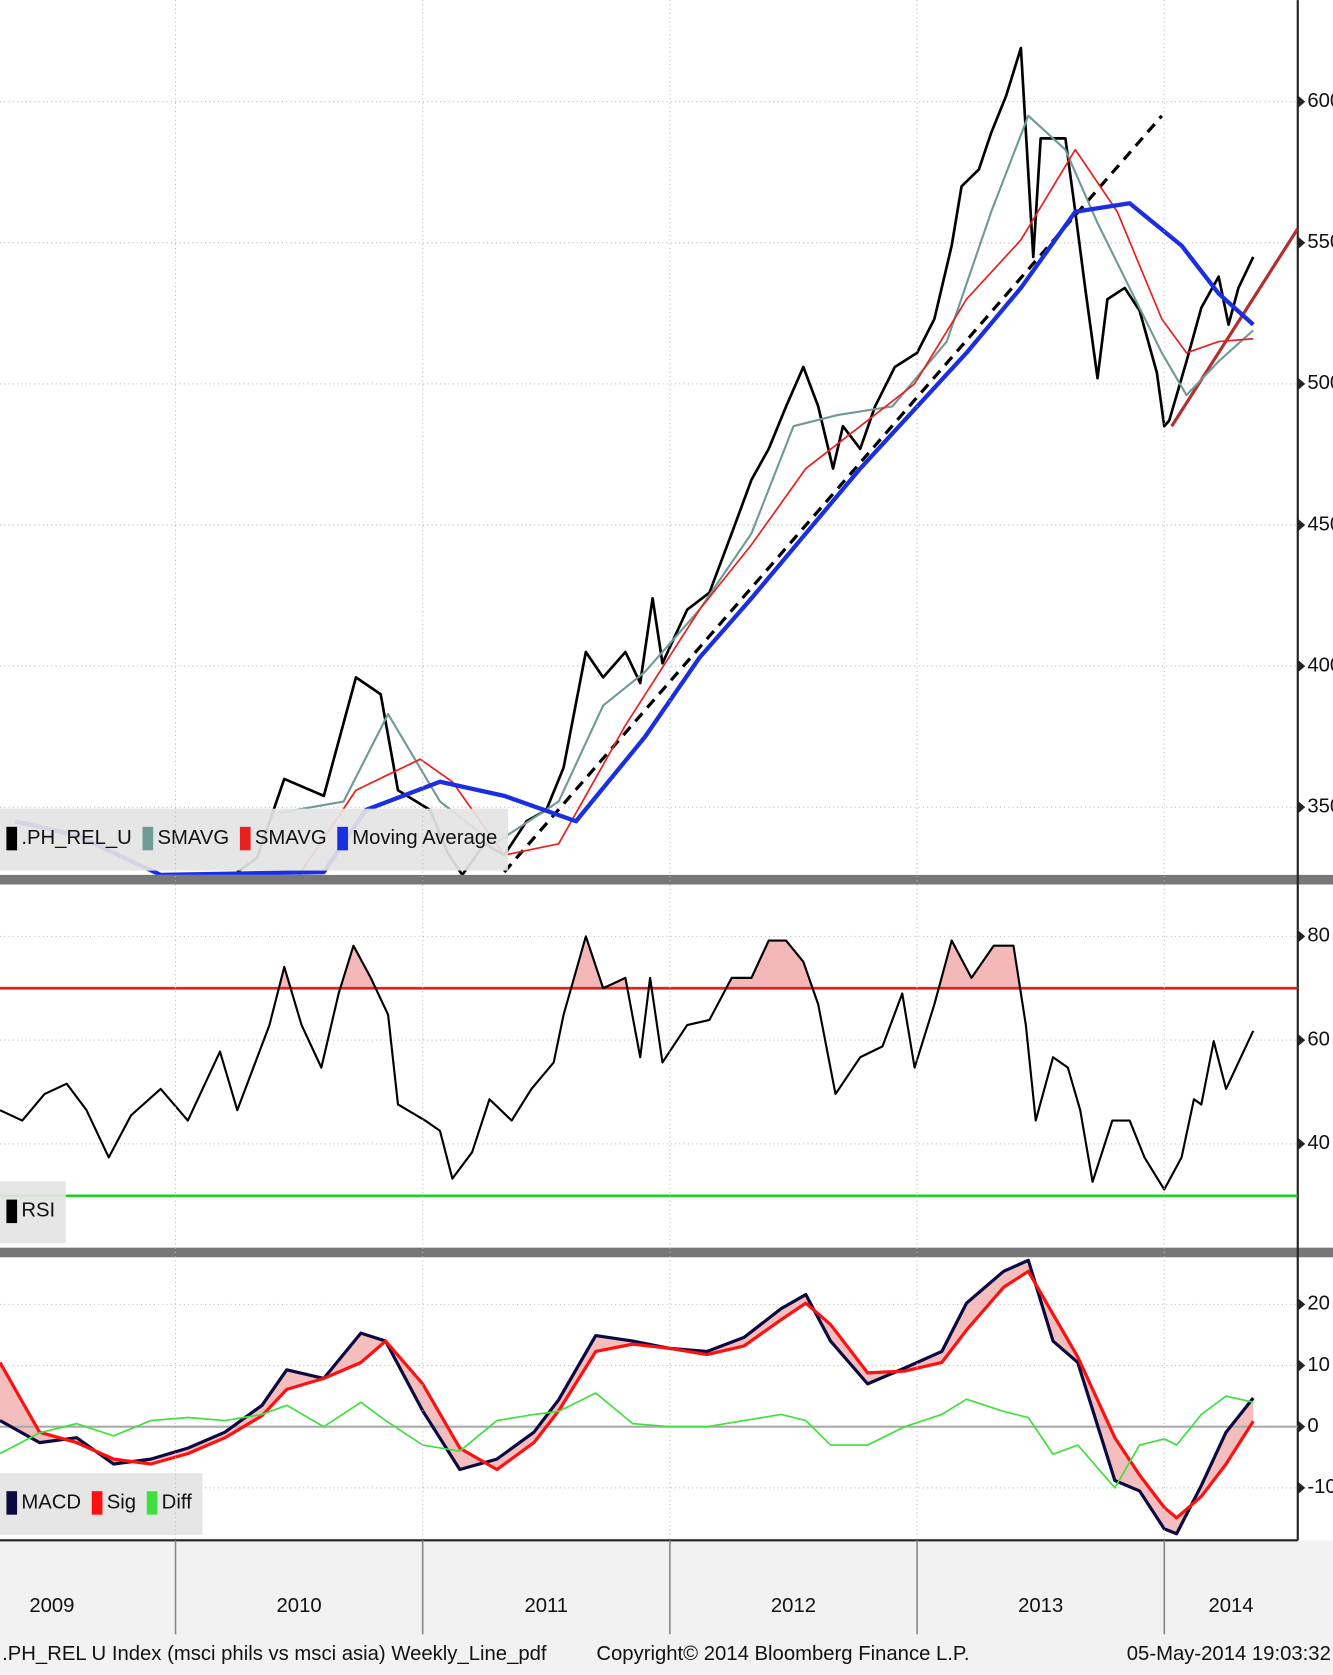 The width and height of the screenshot is (1333, 1675). I want to click on y-tick-label: 500, so click(1320, 383).